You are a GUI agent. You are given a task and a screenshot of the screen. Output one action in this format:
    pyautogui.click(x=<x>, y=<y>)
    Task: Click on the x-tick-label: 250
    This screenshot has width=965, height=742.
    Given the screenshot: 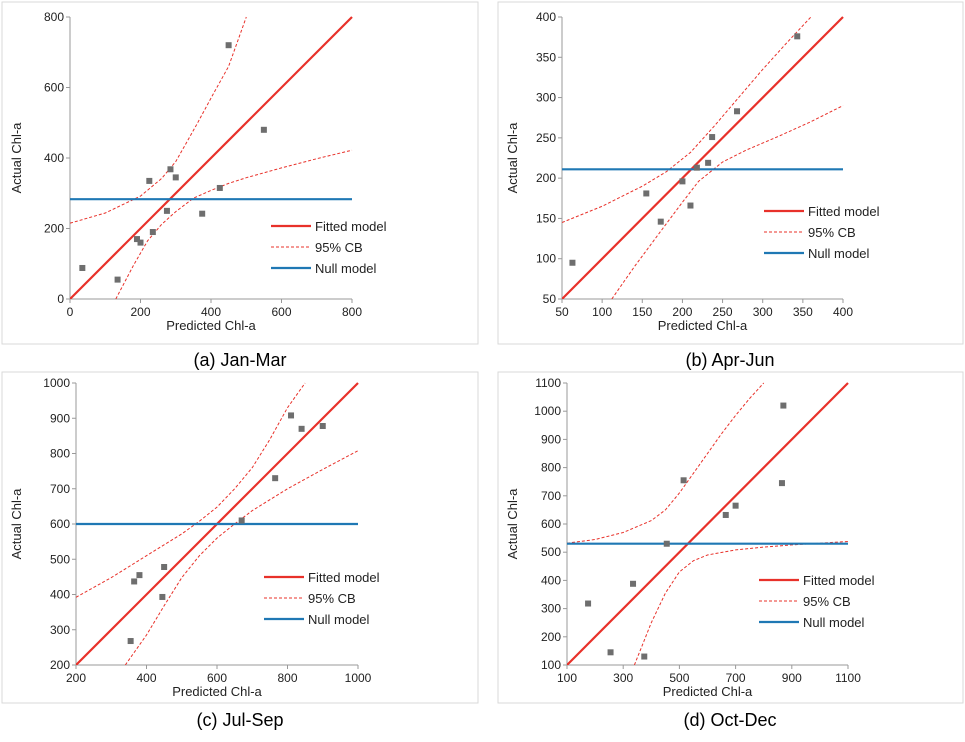 What is the action you would take?
    pyautogui.click(x=723, y=312)
    